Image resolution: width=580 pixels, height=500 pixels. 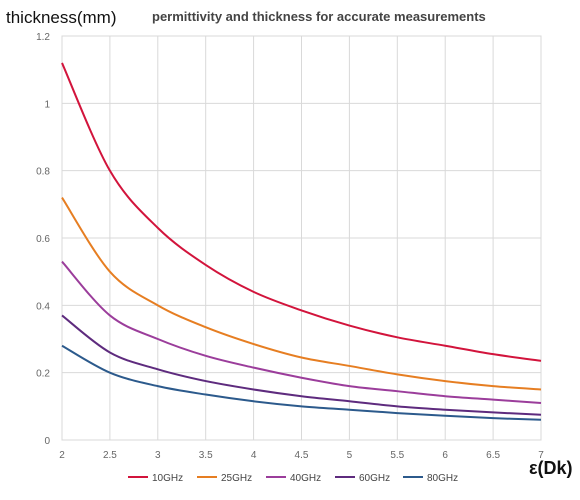 I want to click on y-tick-label: 0.6, so click(x=43, y=239).